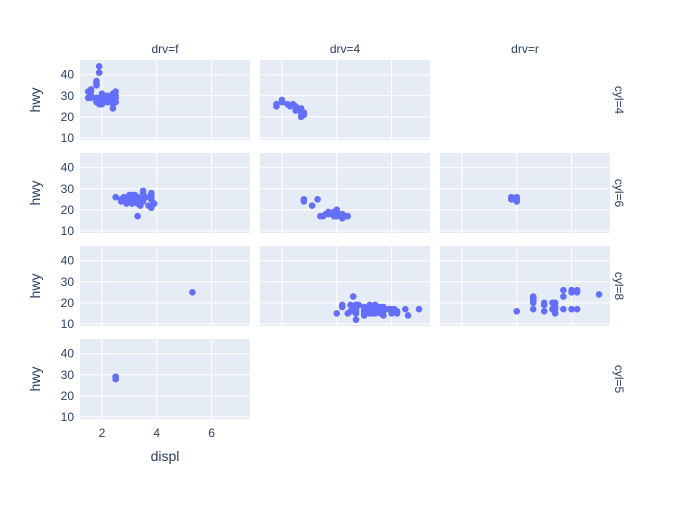 The image size is (700, 505). I want to click on x-tick-label: 6, so click(211, 433).